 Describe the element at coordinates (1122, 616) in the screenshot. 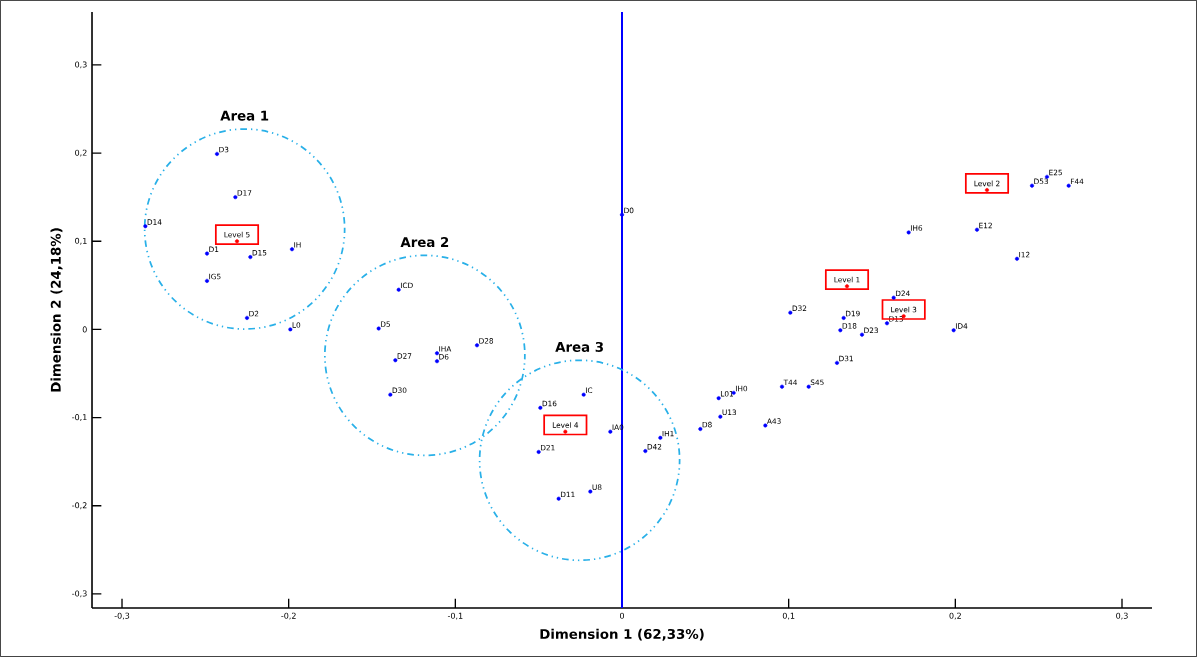

I see `x-tick-label: 0,3` at that location.